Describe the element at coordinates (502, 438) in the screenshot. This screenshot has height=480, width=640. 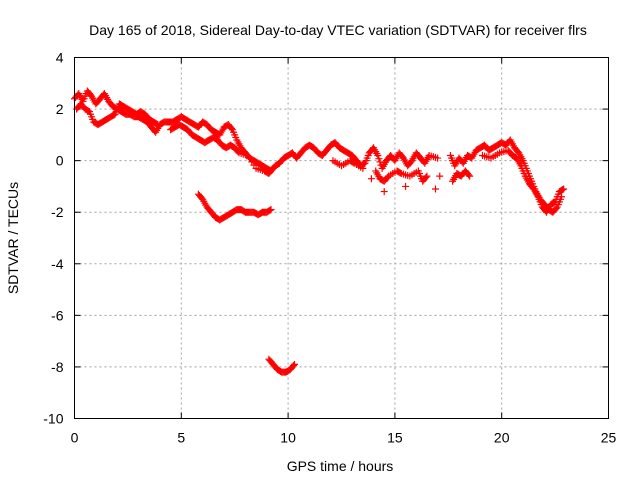
I see `x-tick-label: 20` at that location.